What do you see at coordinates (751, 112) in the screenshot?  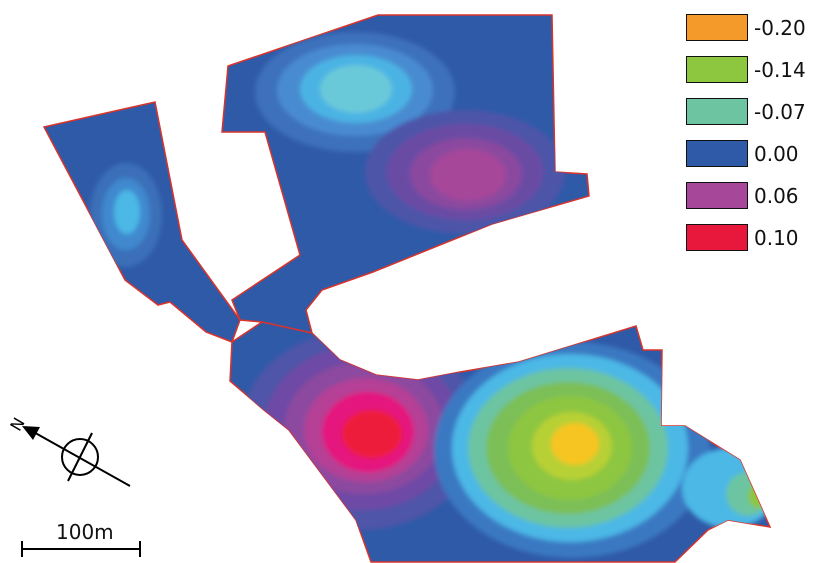 I see `legend-item: -0.07` at bounding box center [751, 112].